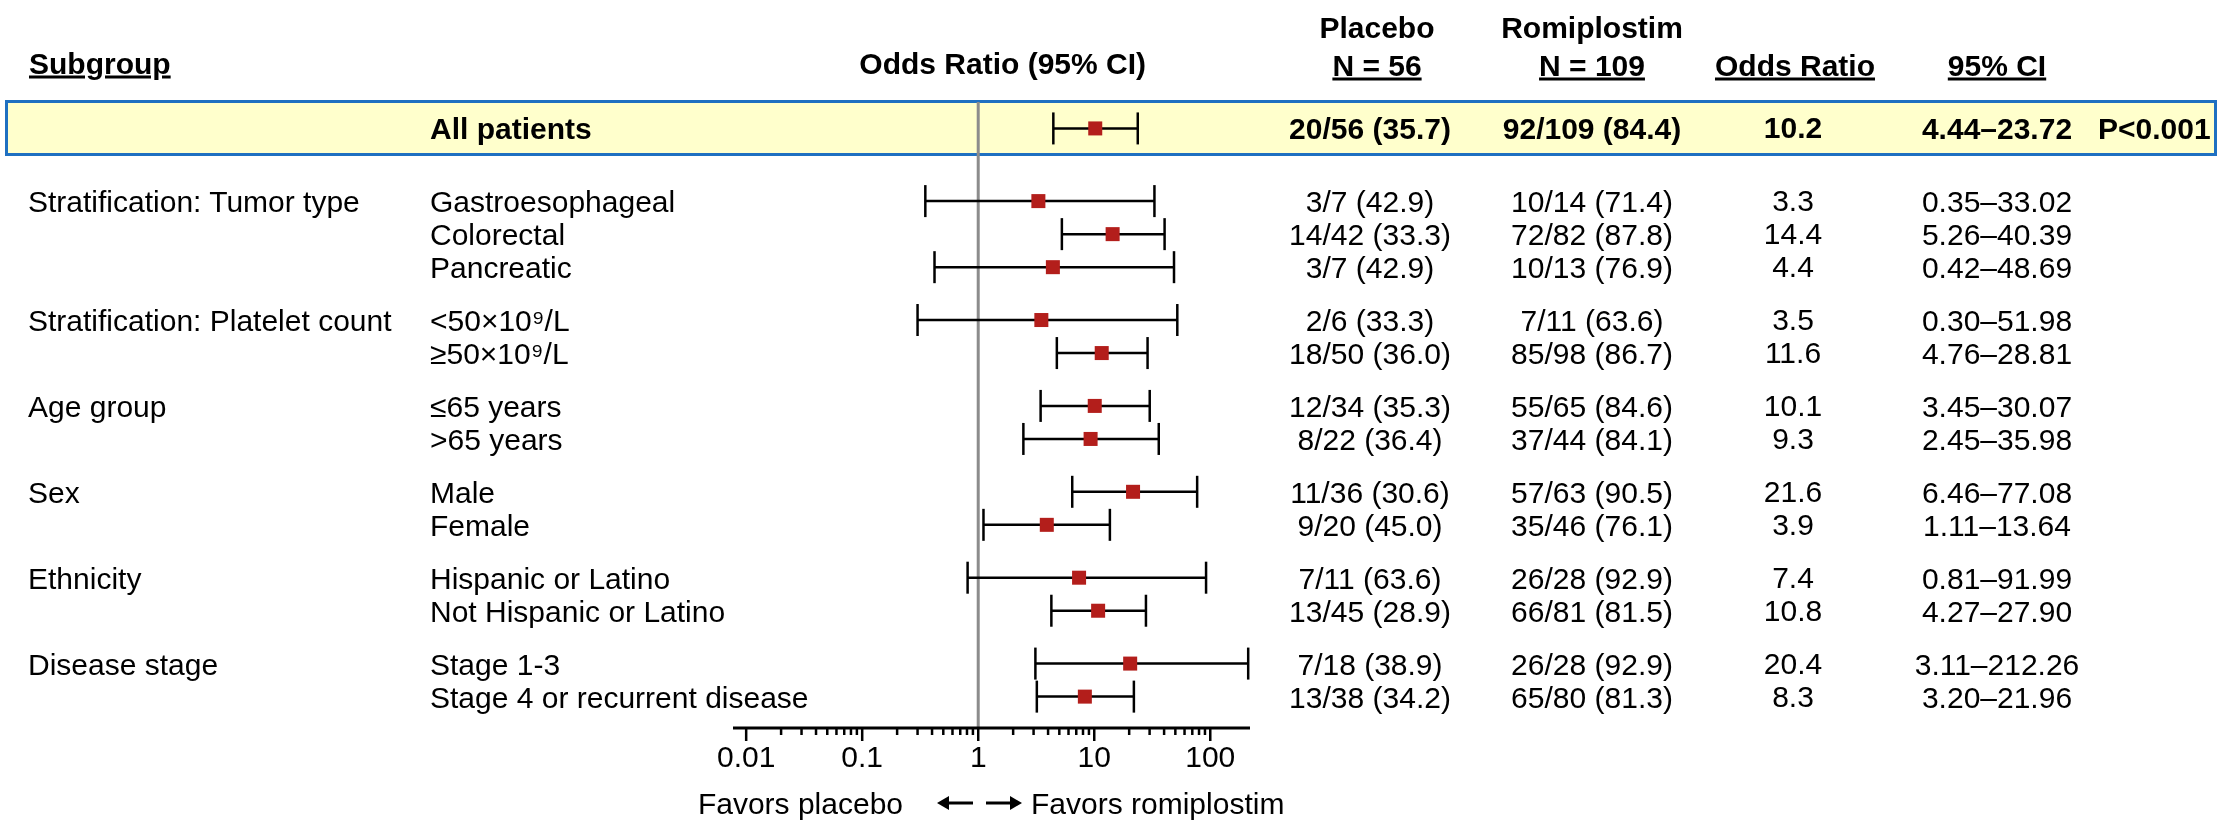  Describe the element at coordinates (1592, 234) in the screenshot. I see `text: 72/82 (87.8)` at that location.